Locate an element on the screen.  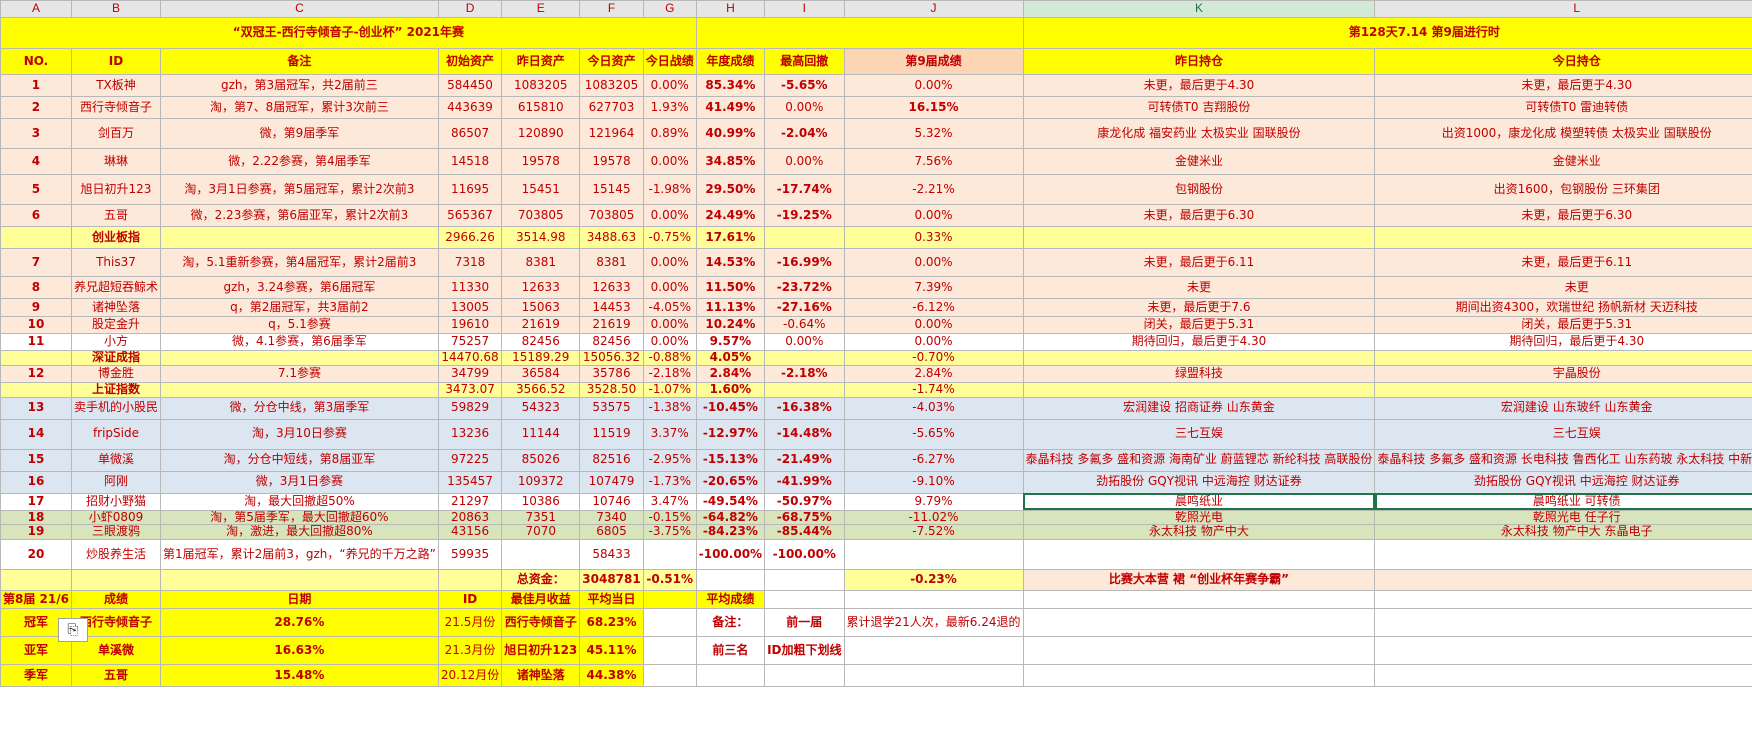
cell: -41.99% is located at coordinates (804, 482).